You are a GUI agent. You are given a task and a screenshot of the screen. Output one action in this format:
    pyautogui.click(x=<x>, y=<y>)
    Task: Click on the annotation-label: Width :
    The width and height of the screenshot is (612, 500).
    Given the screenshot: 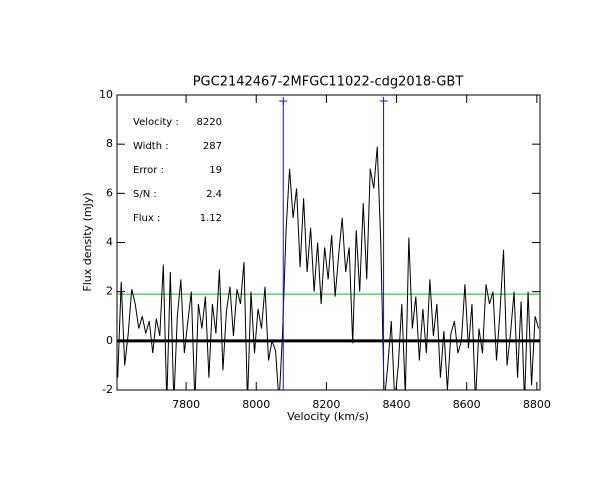 What is the action you would take?
    pyautogui.click(x=151, y=146)
    